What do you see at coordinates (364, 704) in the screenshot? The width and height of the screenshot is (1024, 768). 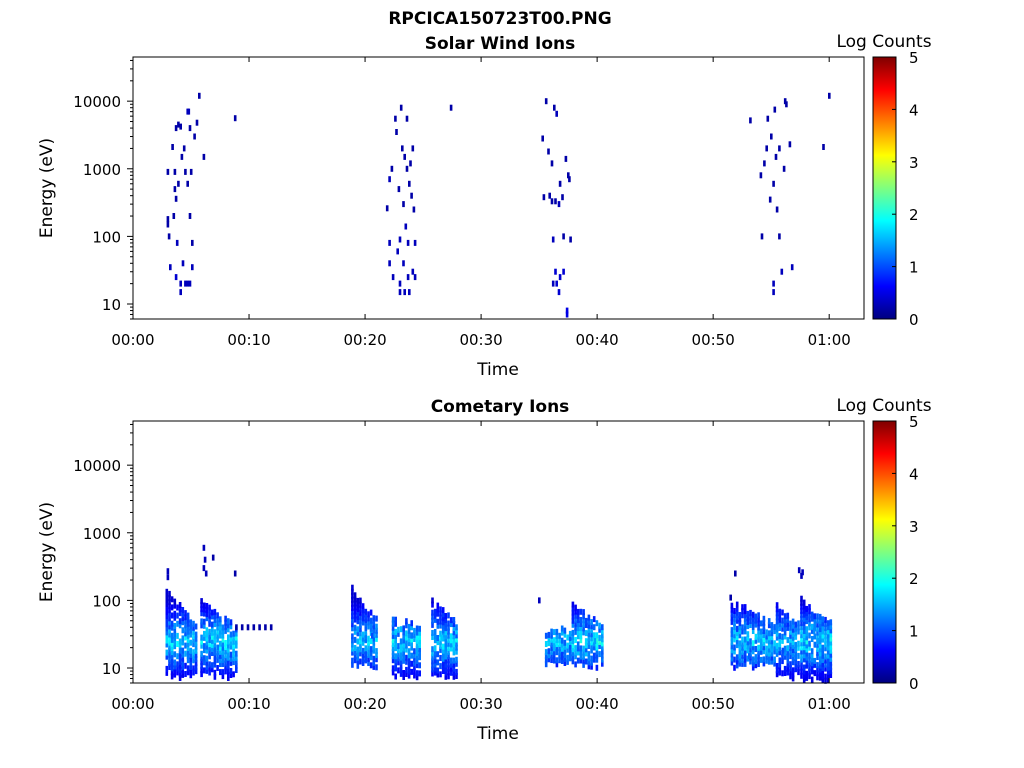 I see `cometary-x-tick-label: 00:20` at bounding box center [364, 704].